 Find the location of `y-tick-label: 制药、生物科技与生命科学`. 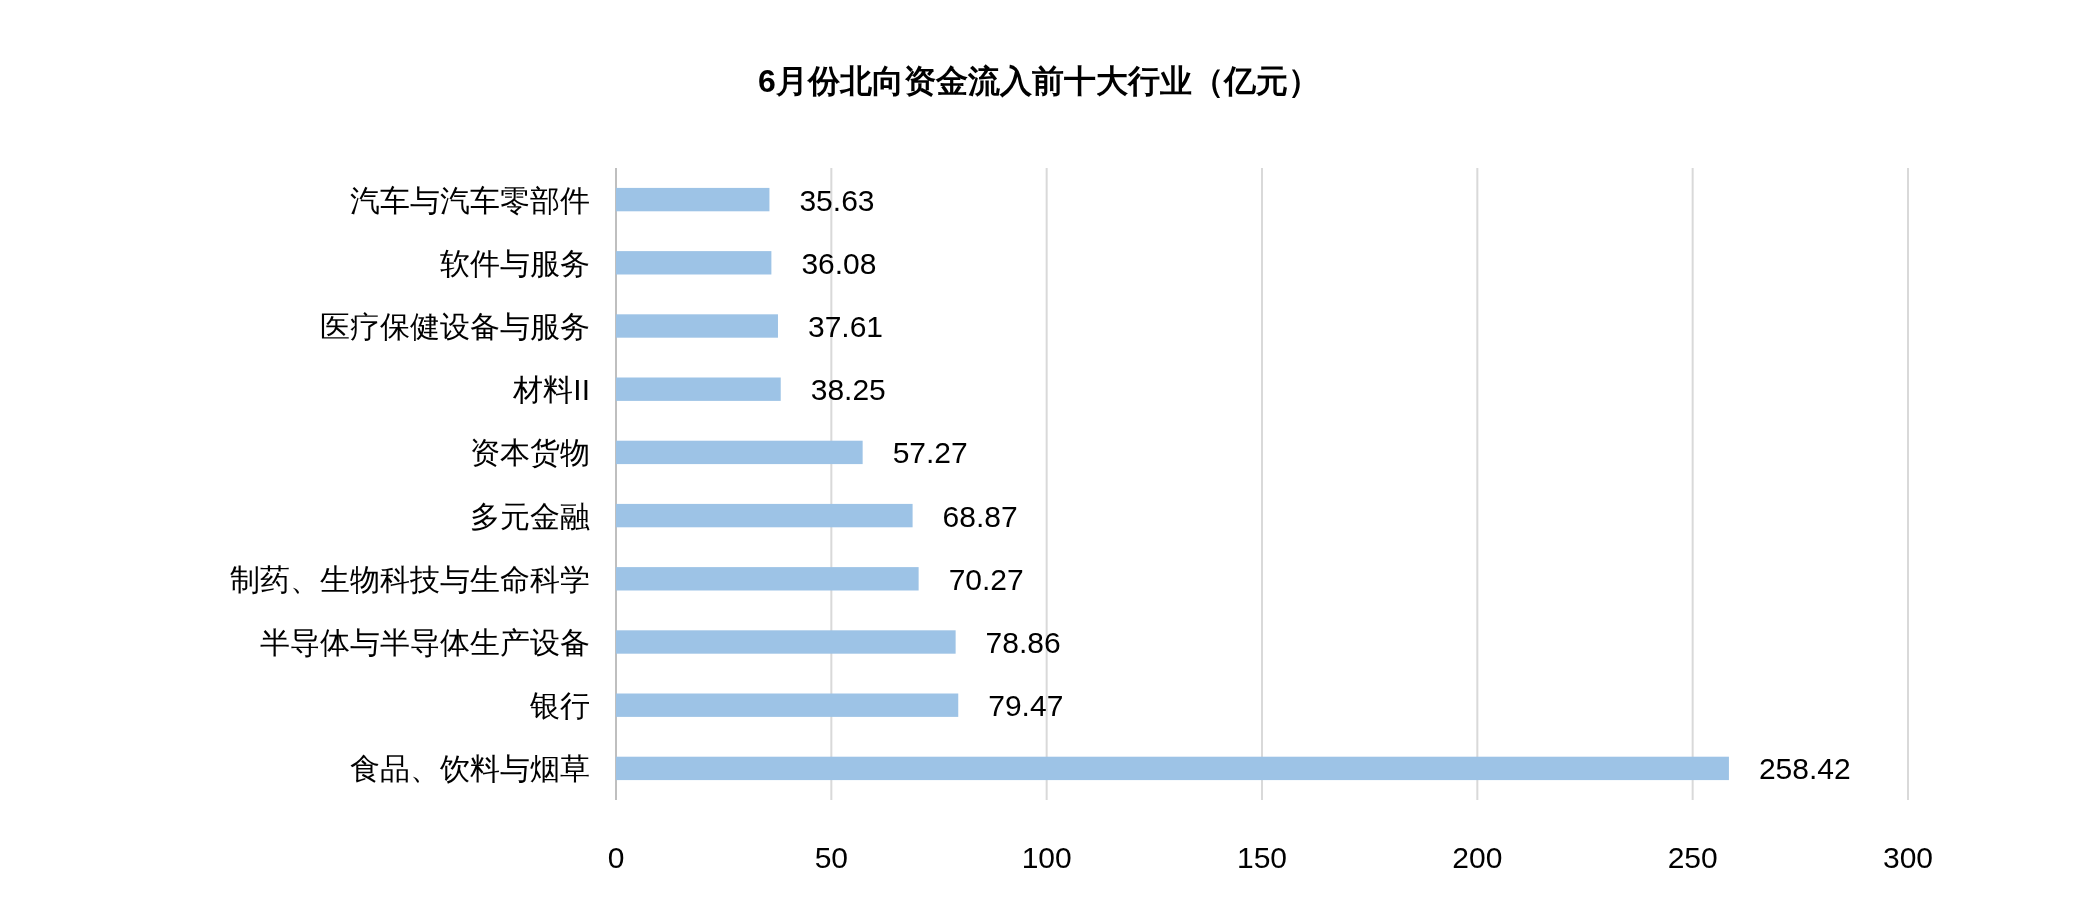

y-tick-label: 制药、生物科技与生命科学 is located at coordinates (410, 579).